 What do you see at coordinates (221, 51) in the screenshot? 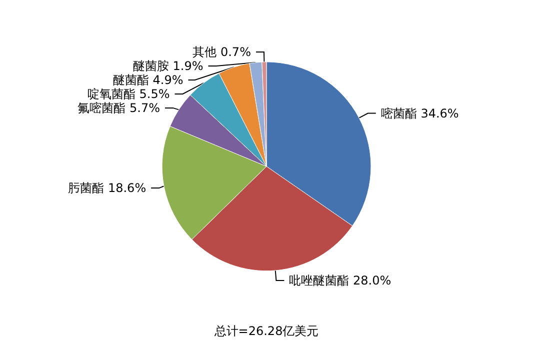
I see `slice-label: 其他 0.7%` at bounding box center [221, 51].